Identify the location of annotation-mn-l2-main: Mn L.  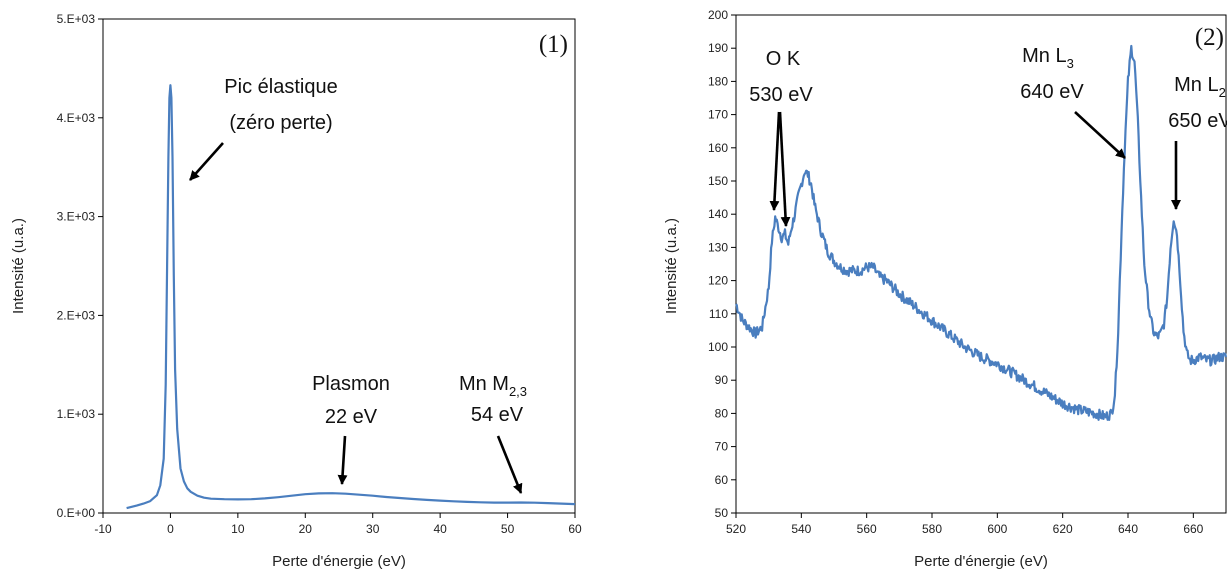
(1196, 85).